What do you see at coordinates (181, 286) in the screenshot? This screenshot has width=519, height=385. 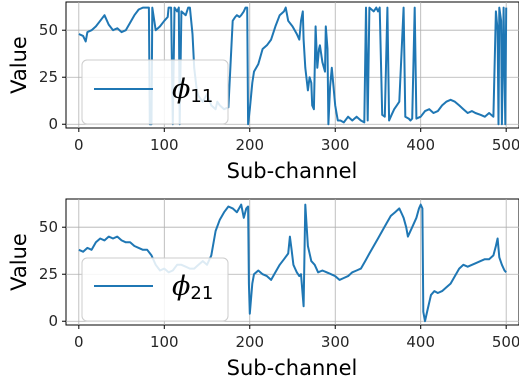 I see `legend-symbol-phi21: ϕ` at bounding box center [181, 286].